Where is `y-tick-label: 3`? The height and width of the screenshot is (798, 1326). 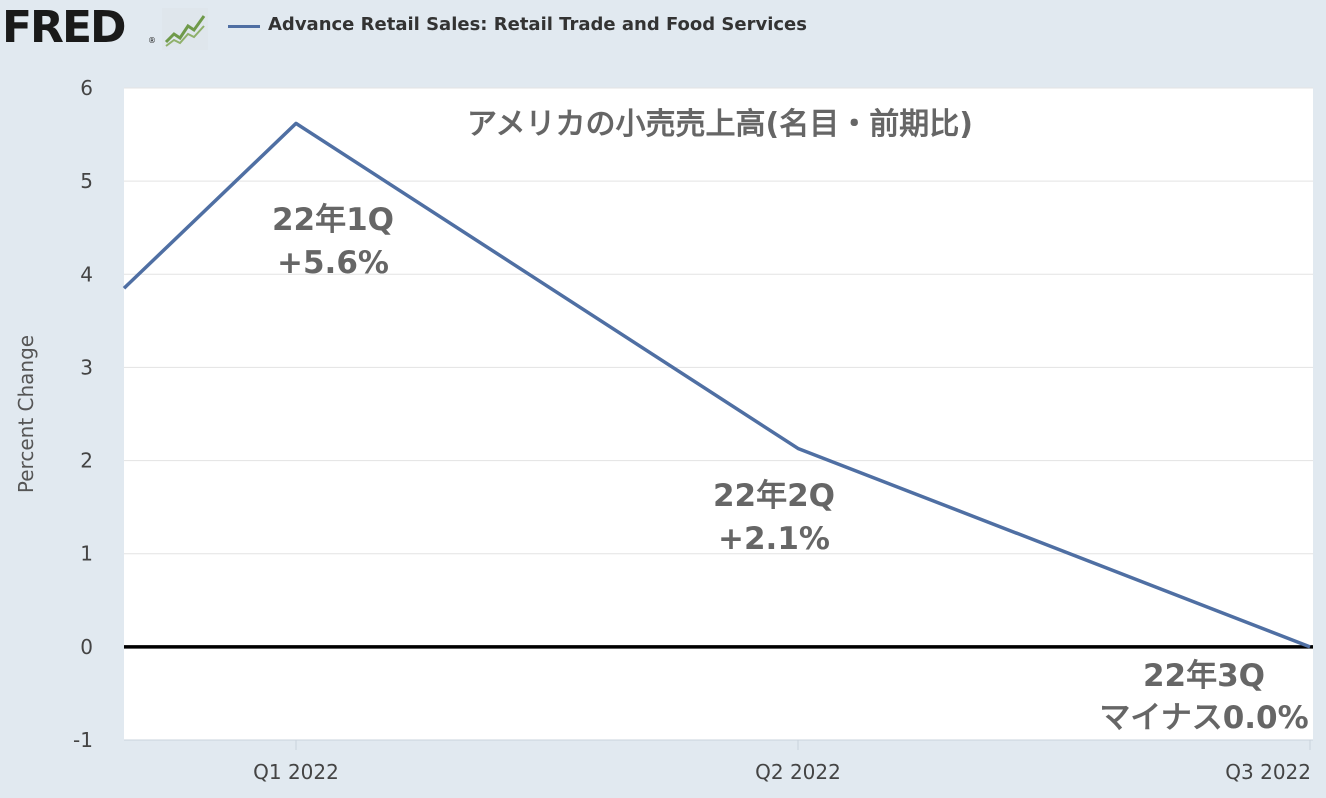 y-tick-label: 3 is located at coordinates (86, 367).